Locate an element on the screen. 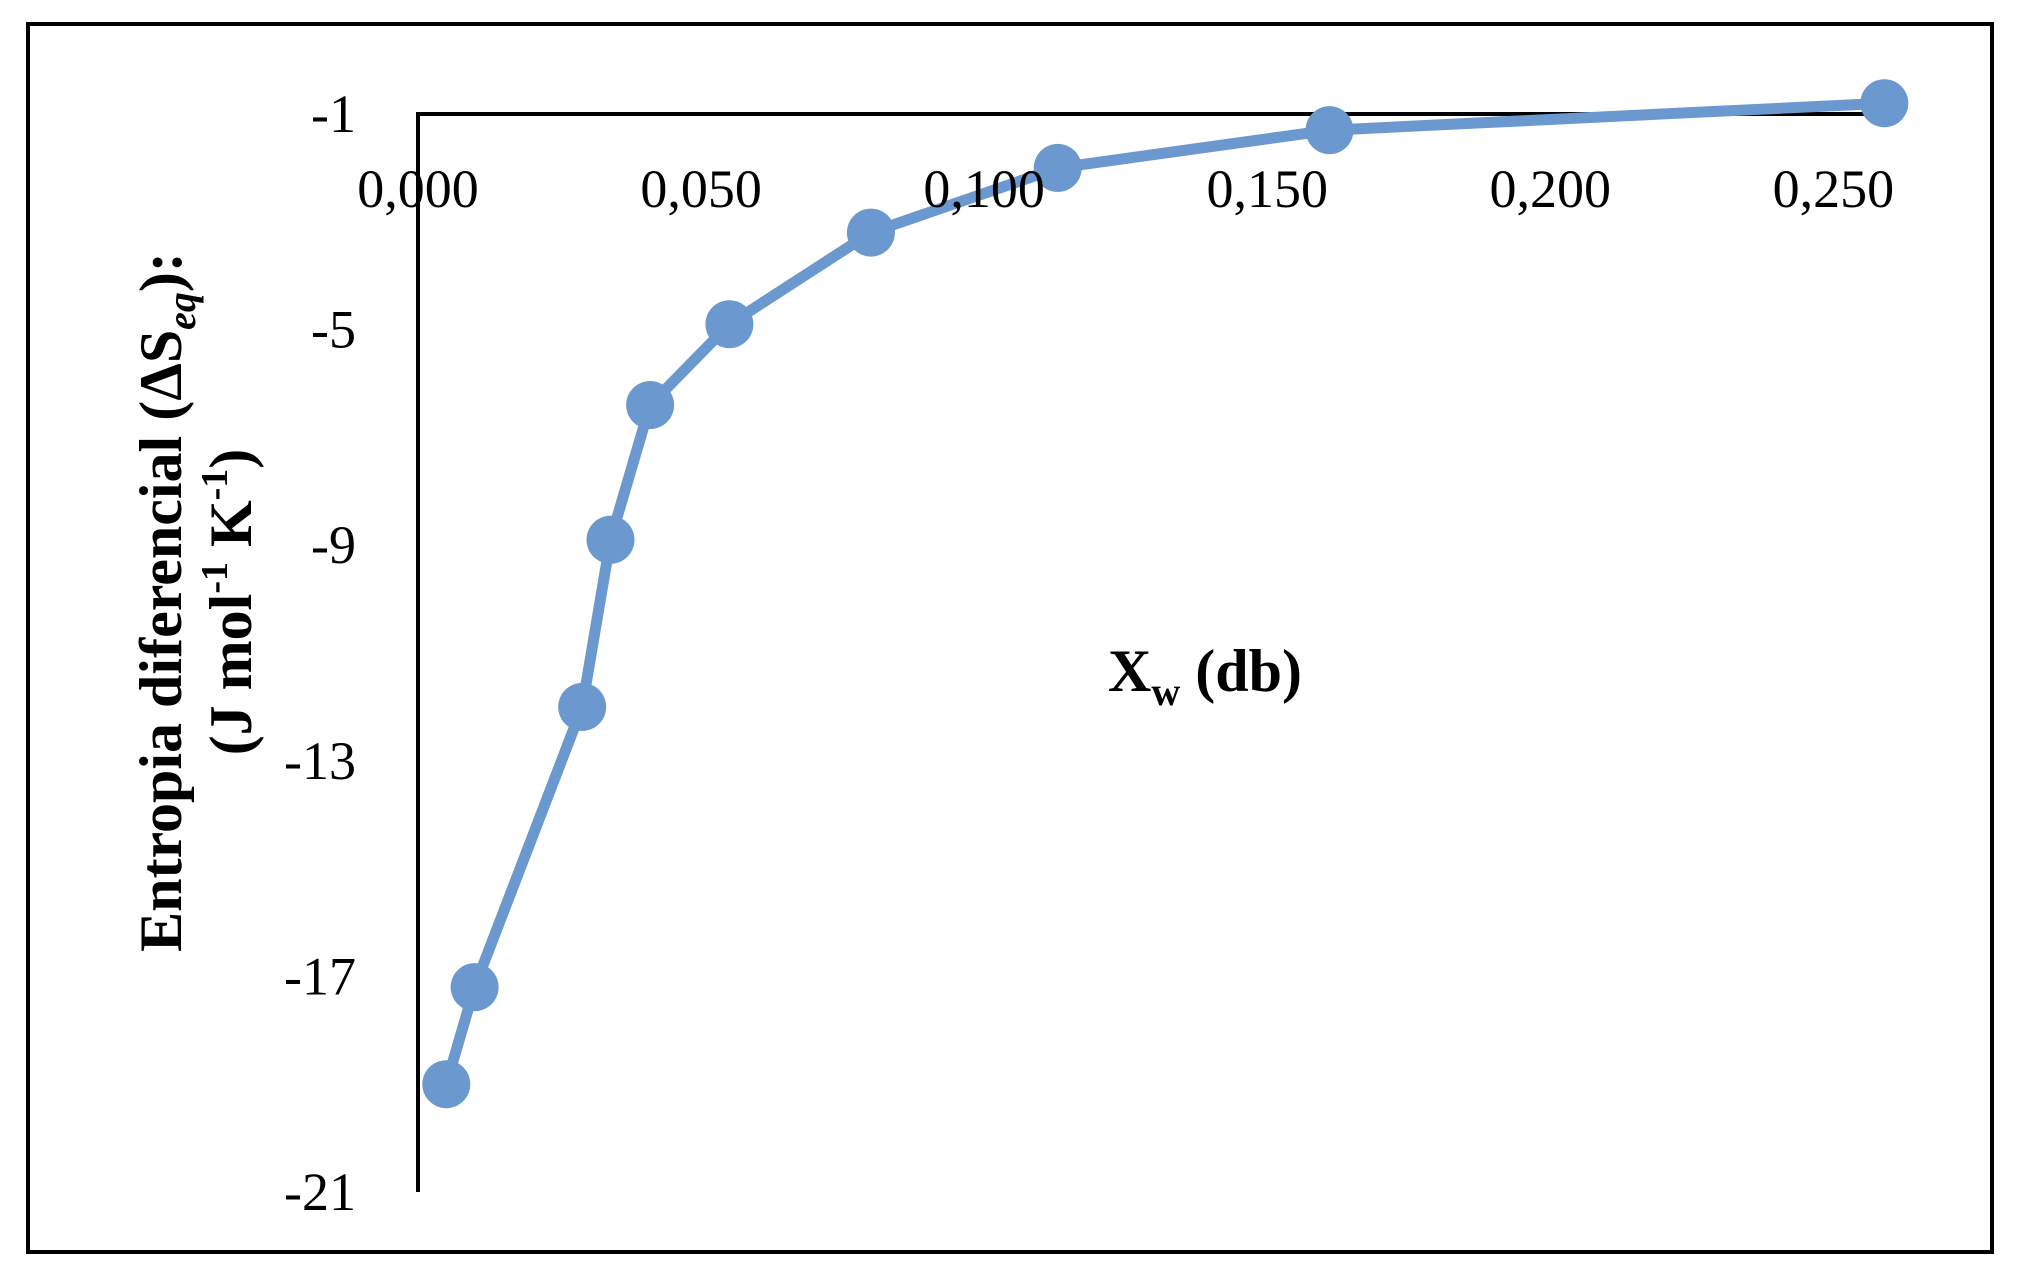  y-tick-label: -5 is located at coordinates (333, 330).